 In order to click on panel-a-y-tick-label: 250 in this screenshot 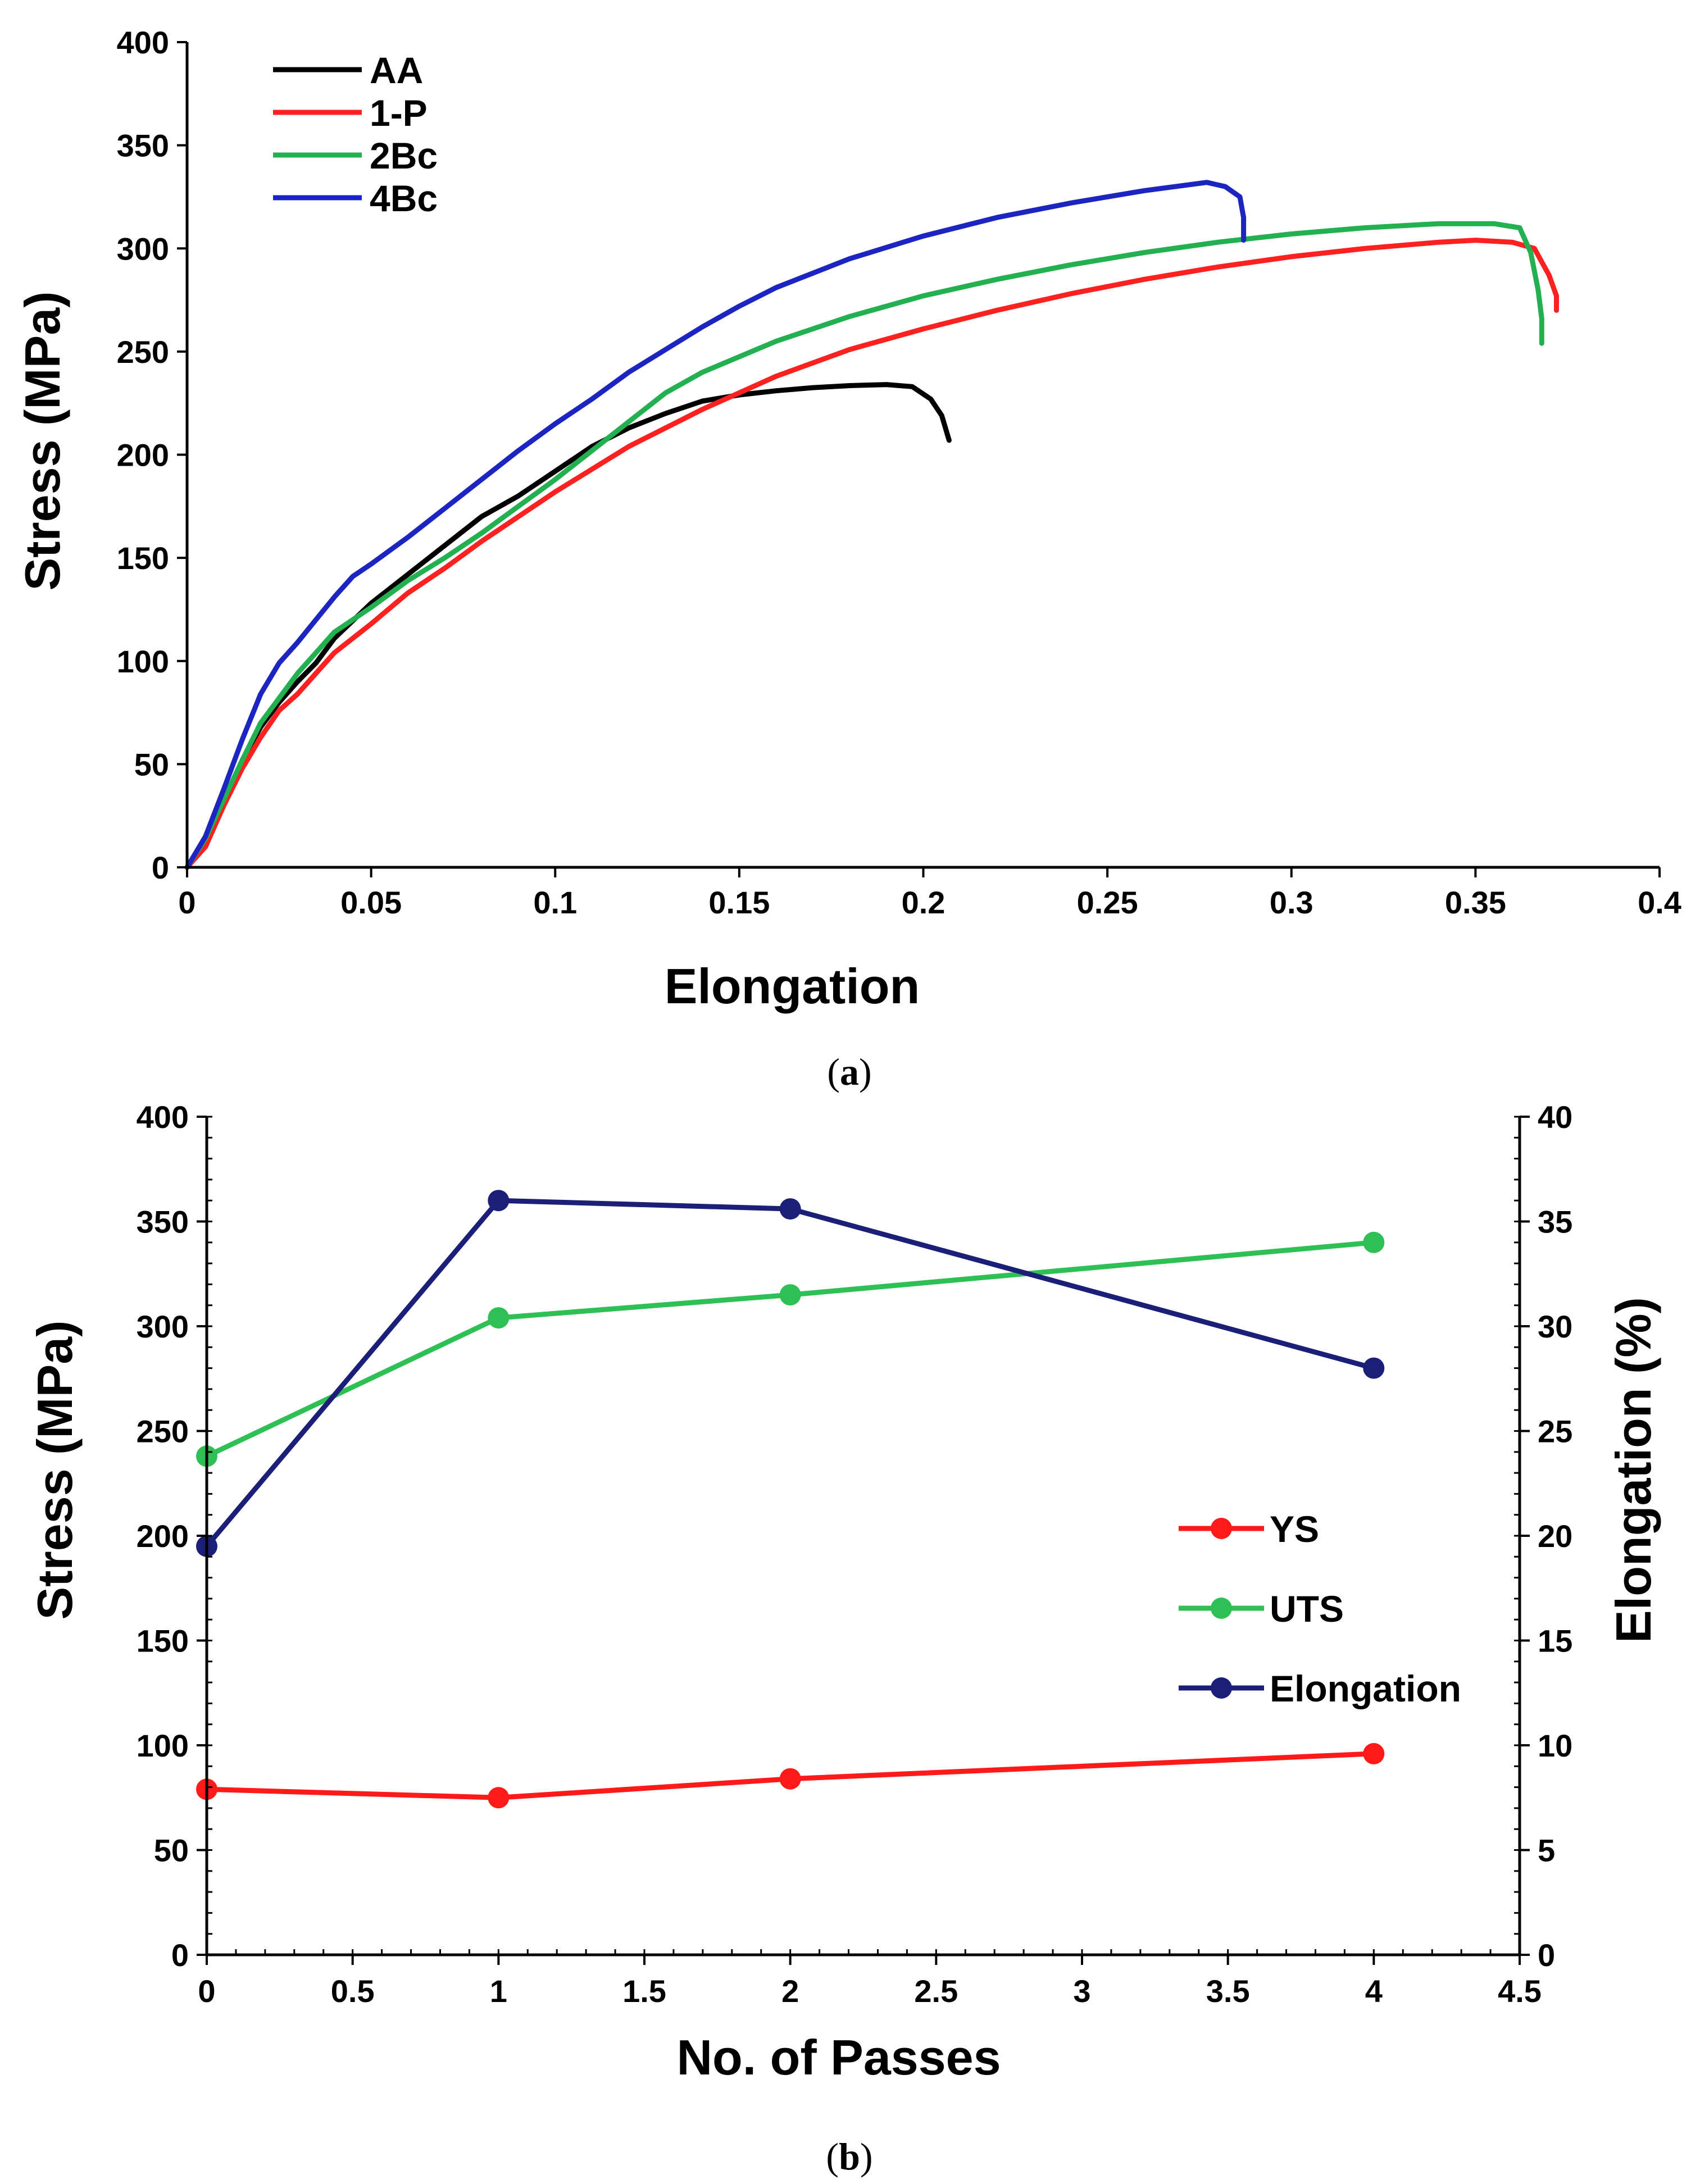, I will do `click(143, 352)`.